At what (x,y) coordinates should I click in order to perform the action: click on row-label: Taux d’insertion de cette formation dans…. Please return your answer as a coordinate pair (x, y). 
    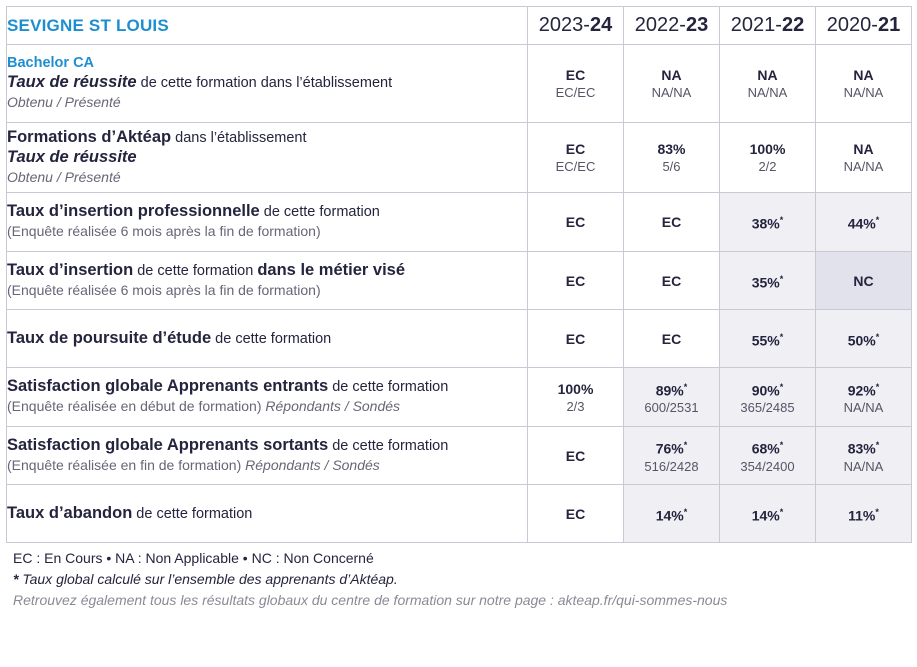
    Looking at the image, I should click on (267, 280).